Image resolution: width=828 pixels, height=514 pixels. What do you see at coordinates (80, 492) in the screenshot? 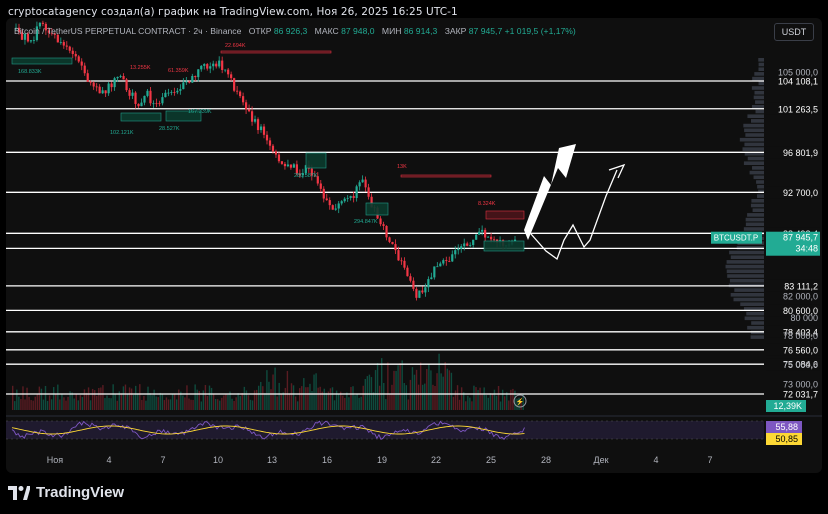
I see `brand-name: TradingView` at bounding box center [80, 492].